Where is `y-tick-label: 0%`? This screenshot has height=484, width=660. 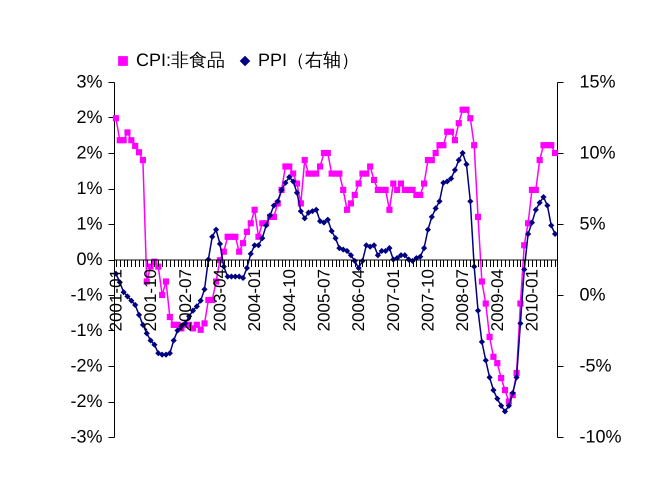 y-tick-label: 0% is located at coordinates (89, 259).